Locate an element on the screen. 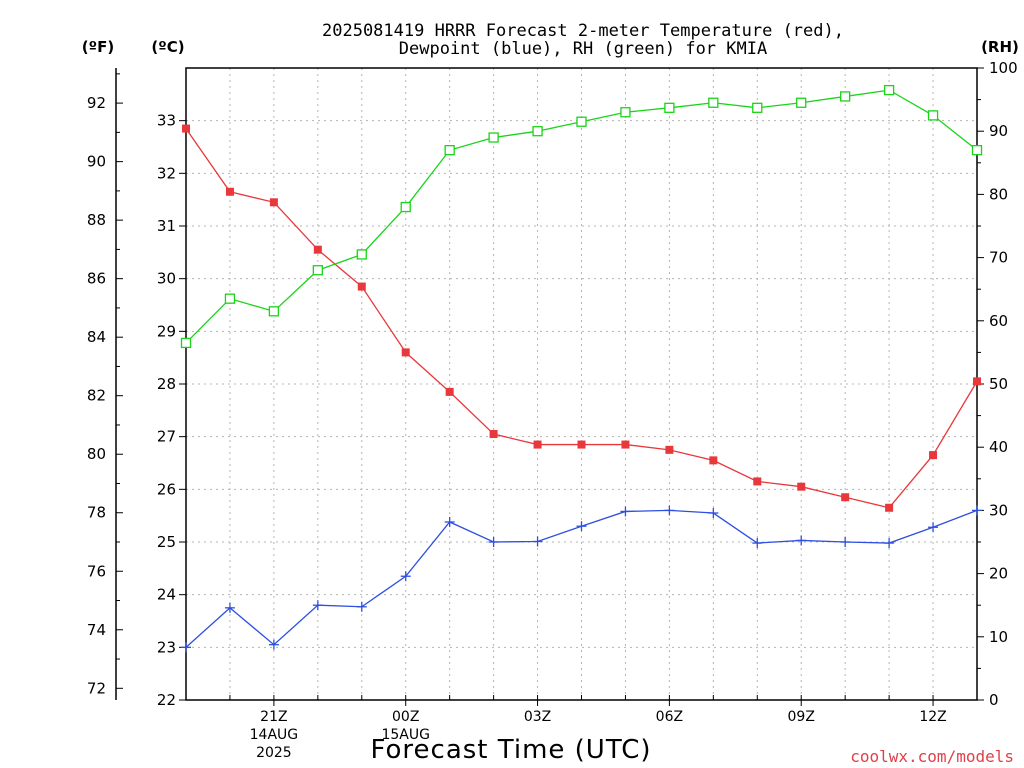  rh-tick-label: 0 is located at coordinates (994, 700).